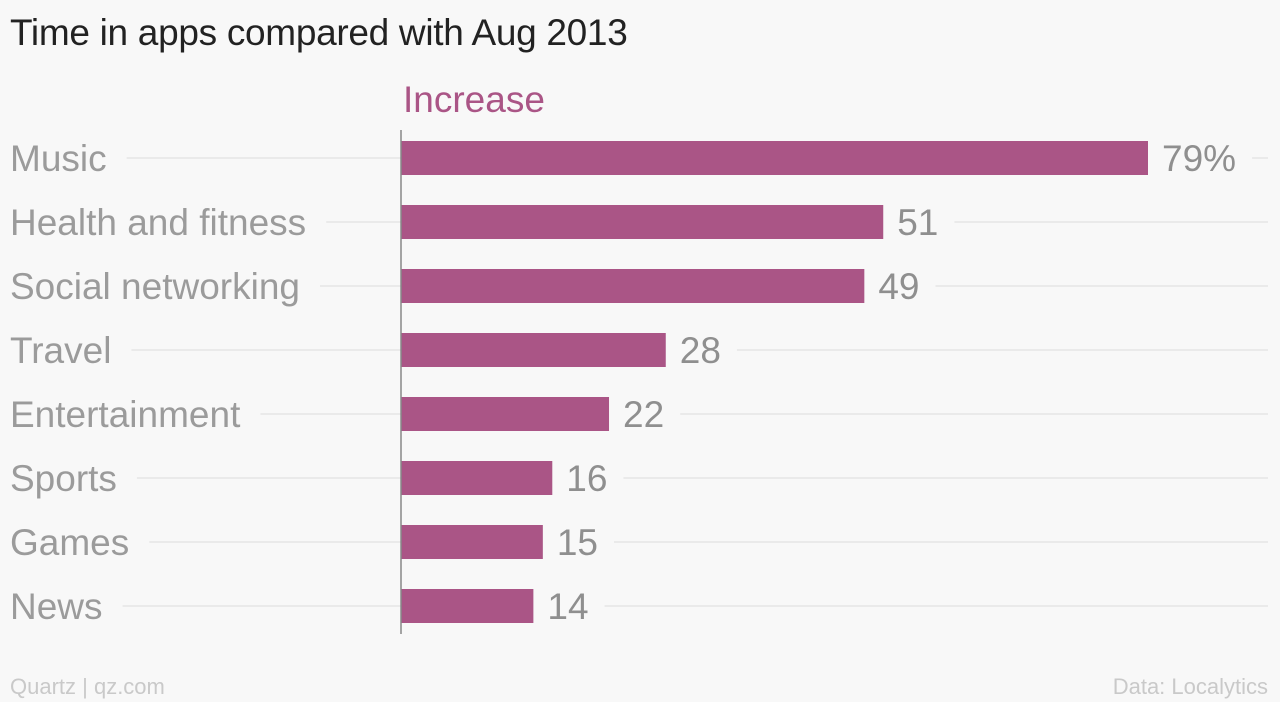 This screenshot has height=702, width=1280. Describe the element at coordinates (477, 478) in the screenshot. I see `bar-sports` at that location.